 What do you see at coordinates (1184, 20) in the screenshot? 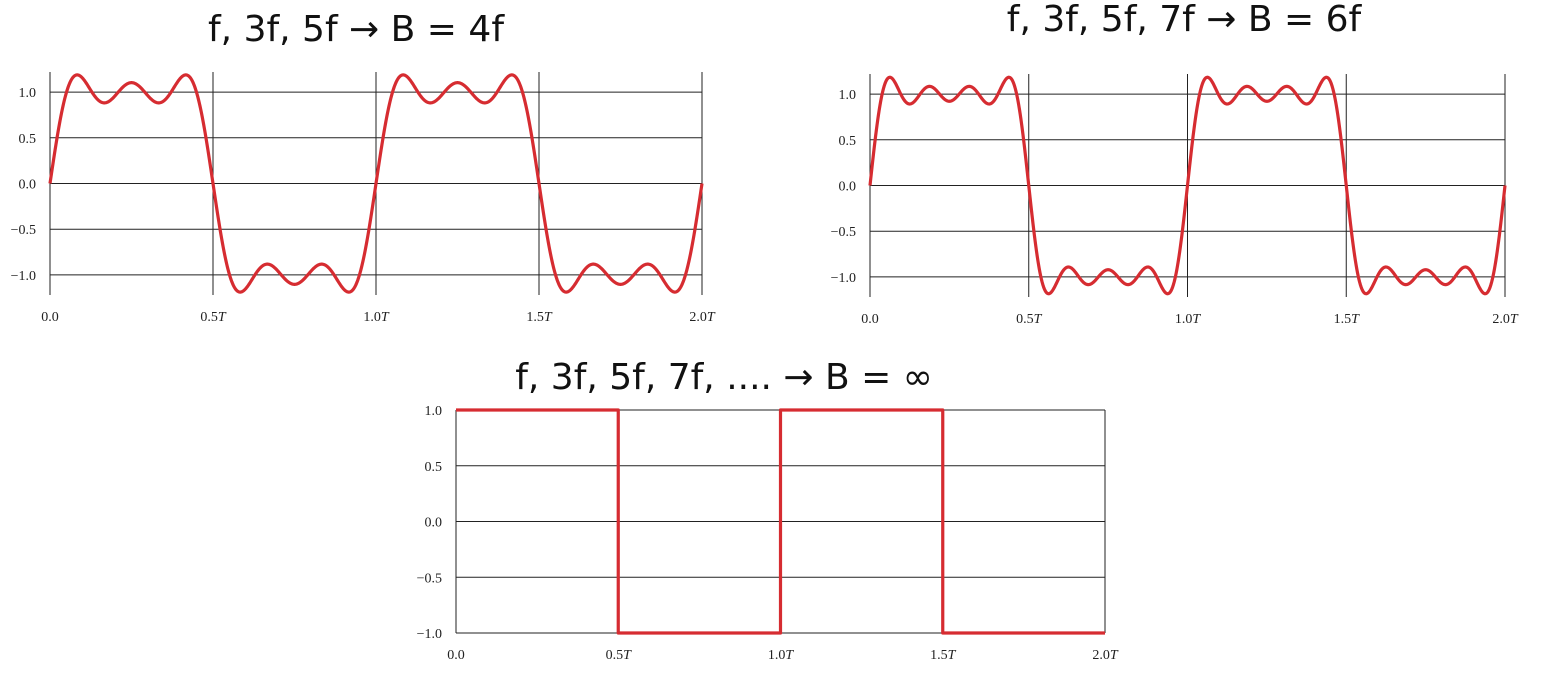
I see `chart-title-2: f, 3f, 5f, 7f → B = 6f` at bounding box center [1184, 20].